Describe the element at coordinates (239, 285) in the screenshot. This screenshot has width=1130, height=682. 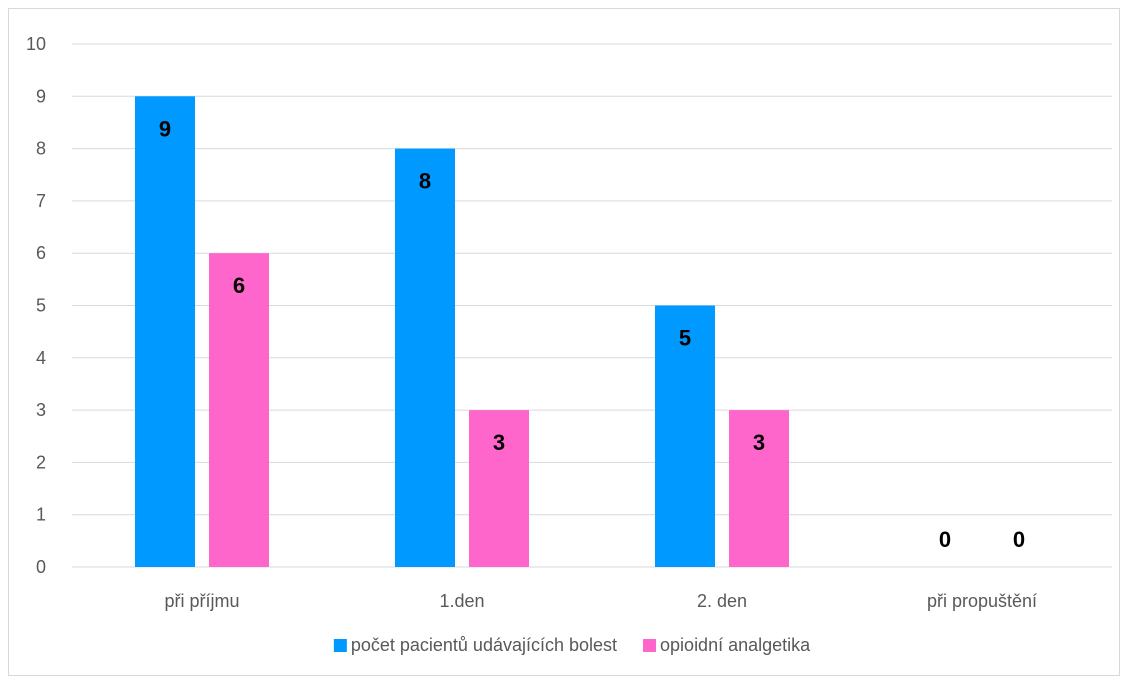
I see `data-label: 6` at that location.